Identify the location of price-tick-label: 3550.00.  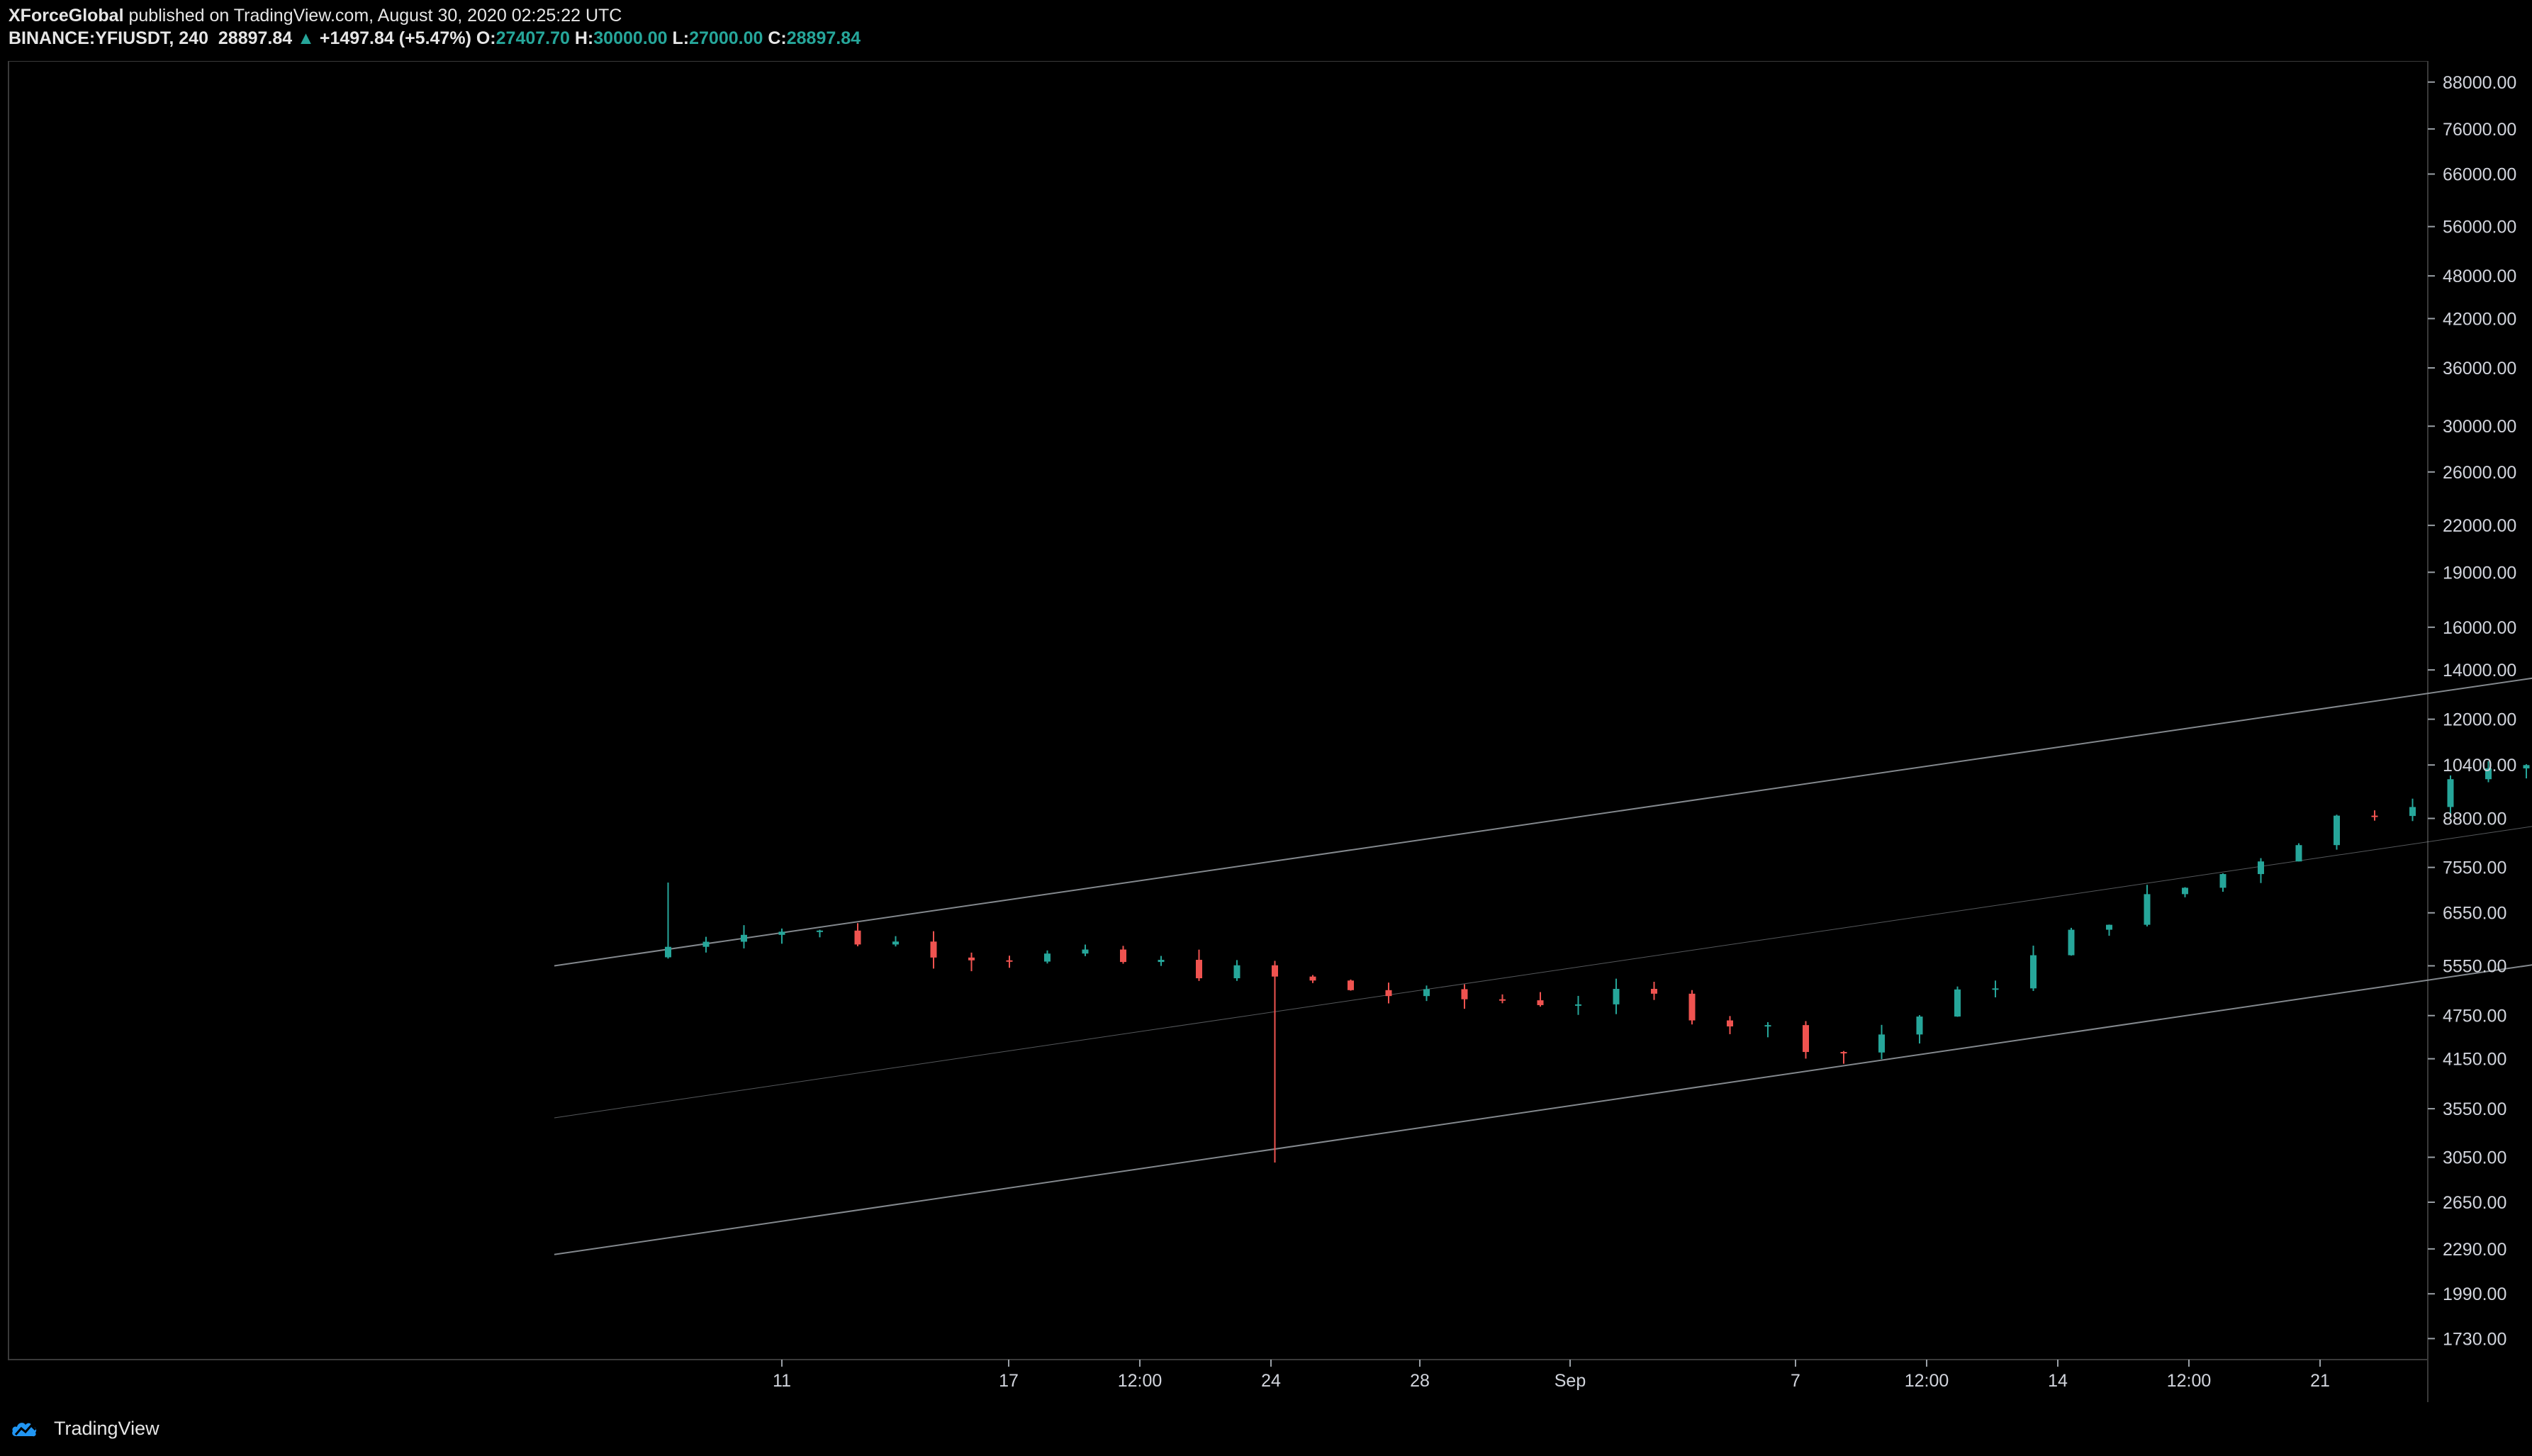
(2474, 1109).